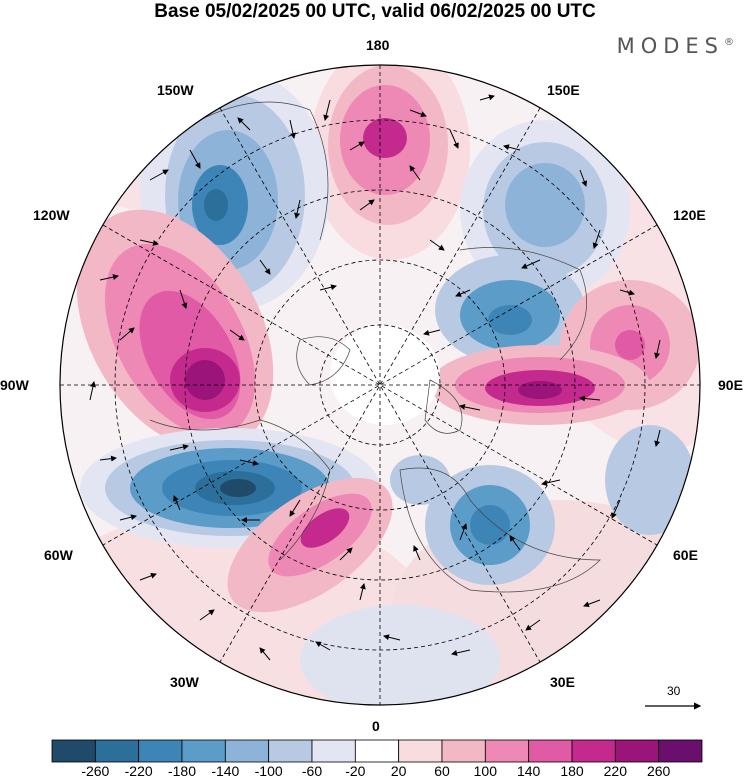 The width and height of the screenshot is (750, 783). What do you see at coordinates (674, 691) in the screenshot?
I see `reference-vector-label: 30` at bounding box center [674, 691].